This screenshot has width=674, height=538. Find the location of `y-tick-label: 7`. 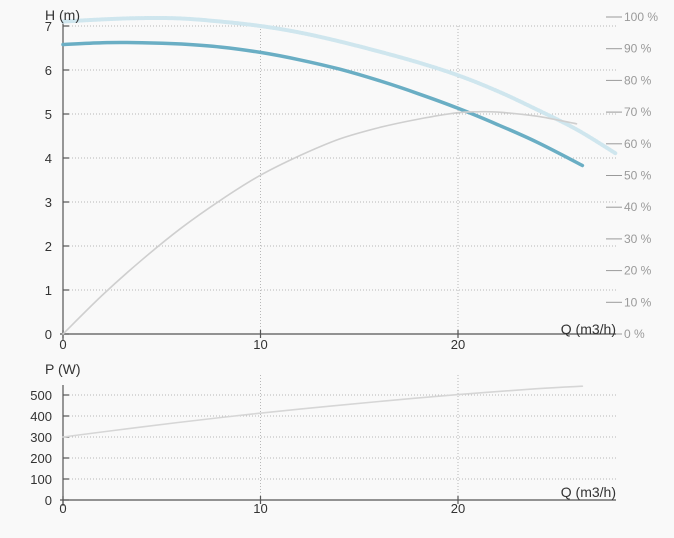

y-tick-label: 7 is located at coordinates (48, 26).